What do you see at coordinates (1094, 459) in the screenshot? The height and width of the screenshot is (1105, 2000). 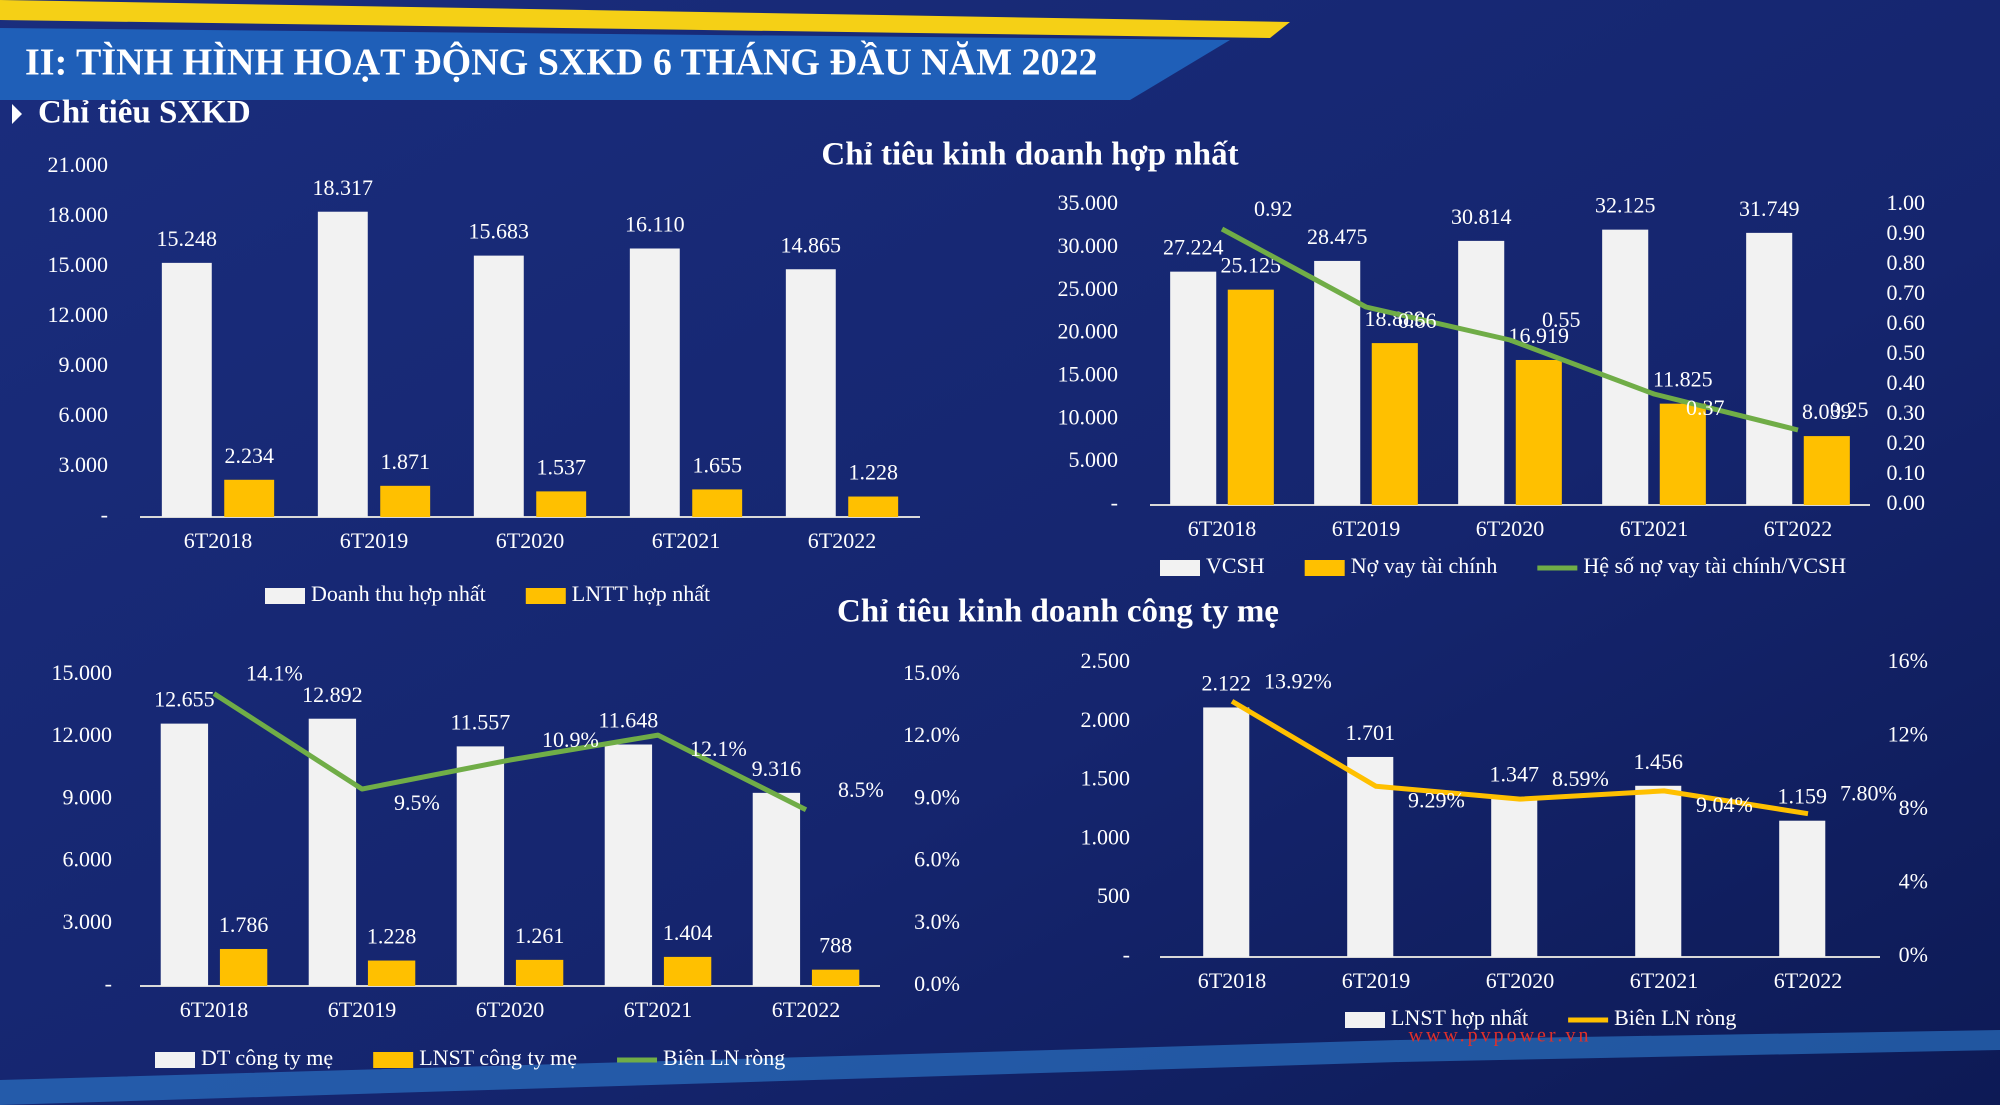 I see `y-tick-label: 5.000` at bounding box center [1094, 459].